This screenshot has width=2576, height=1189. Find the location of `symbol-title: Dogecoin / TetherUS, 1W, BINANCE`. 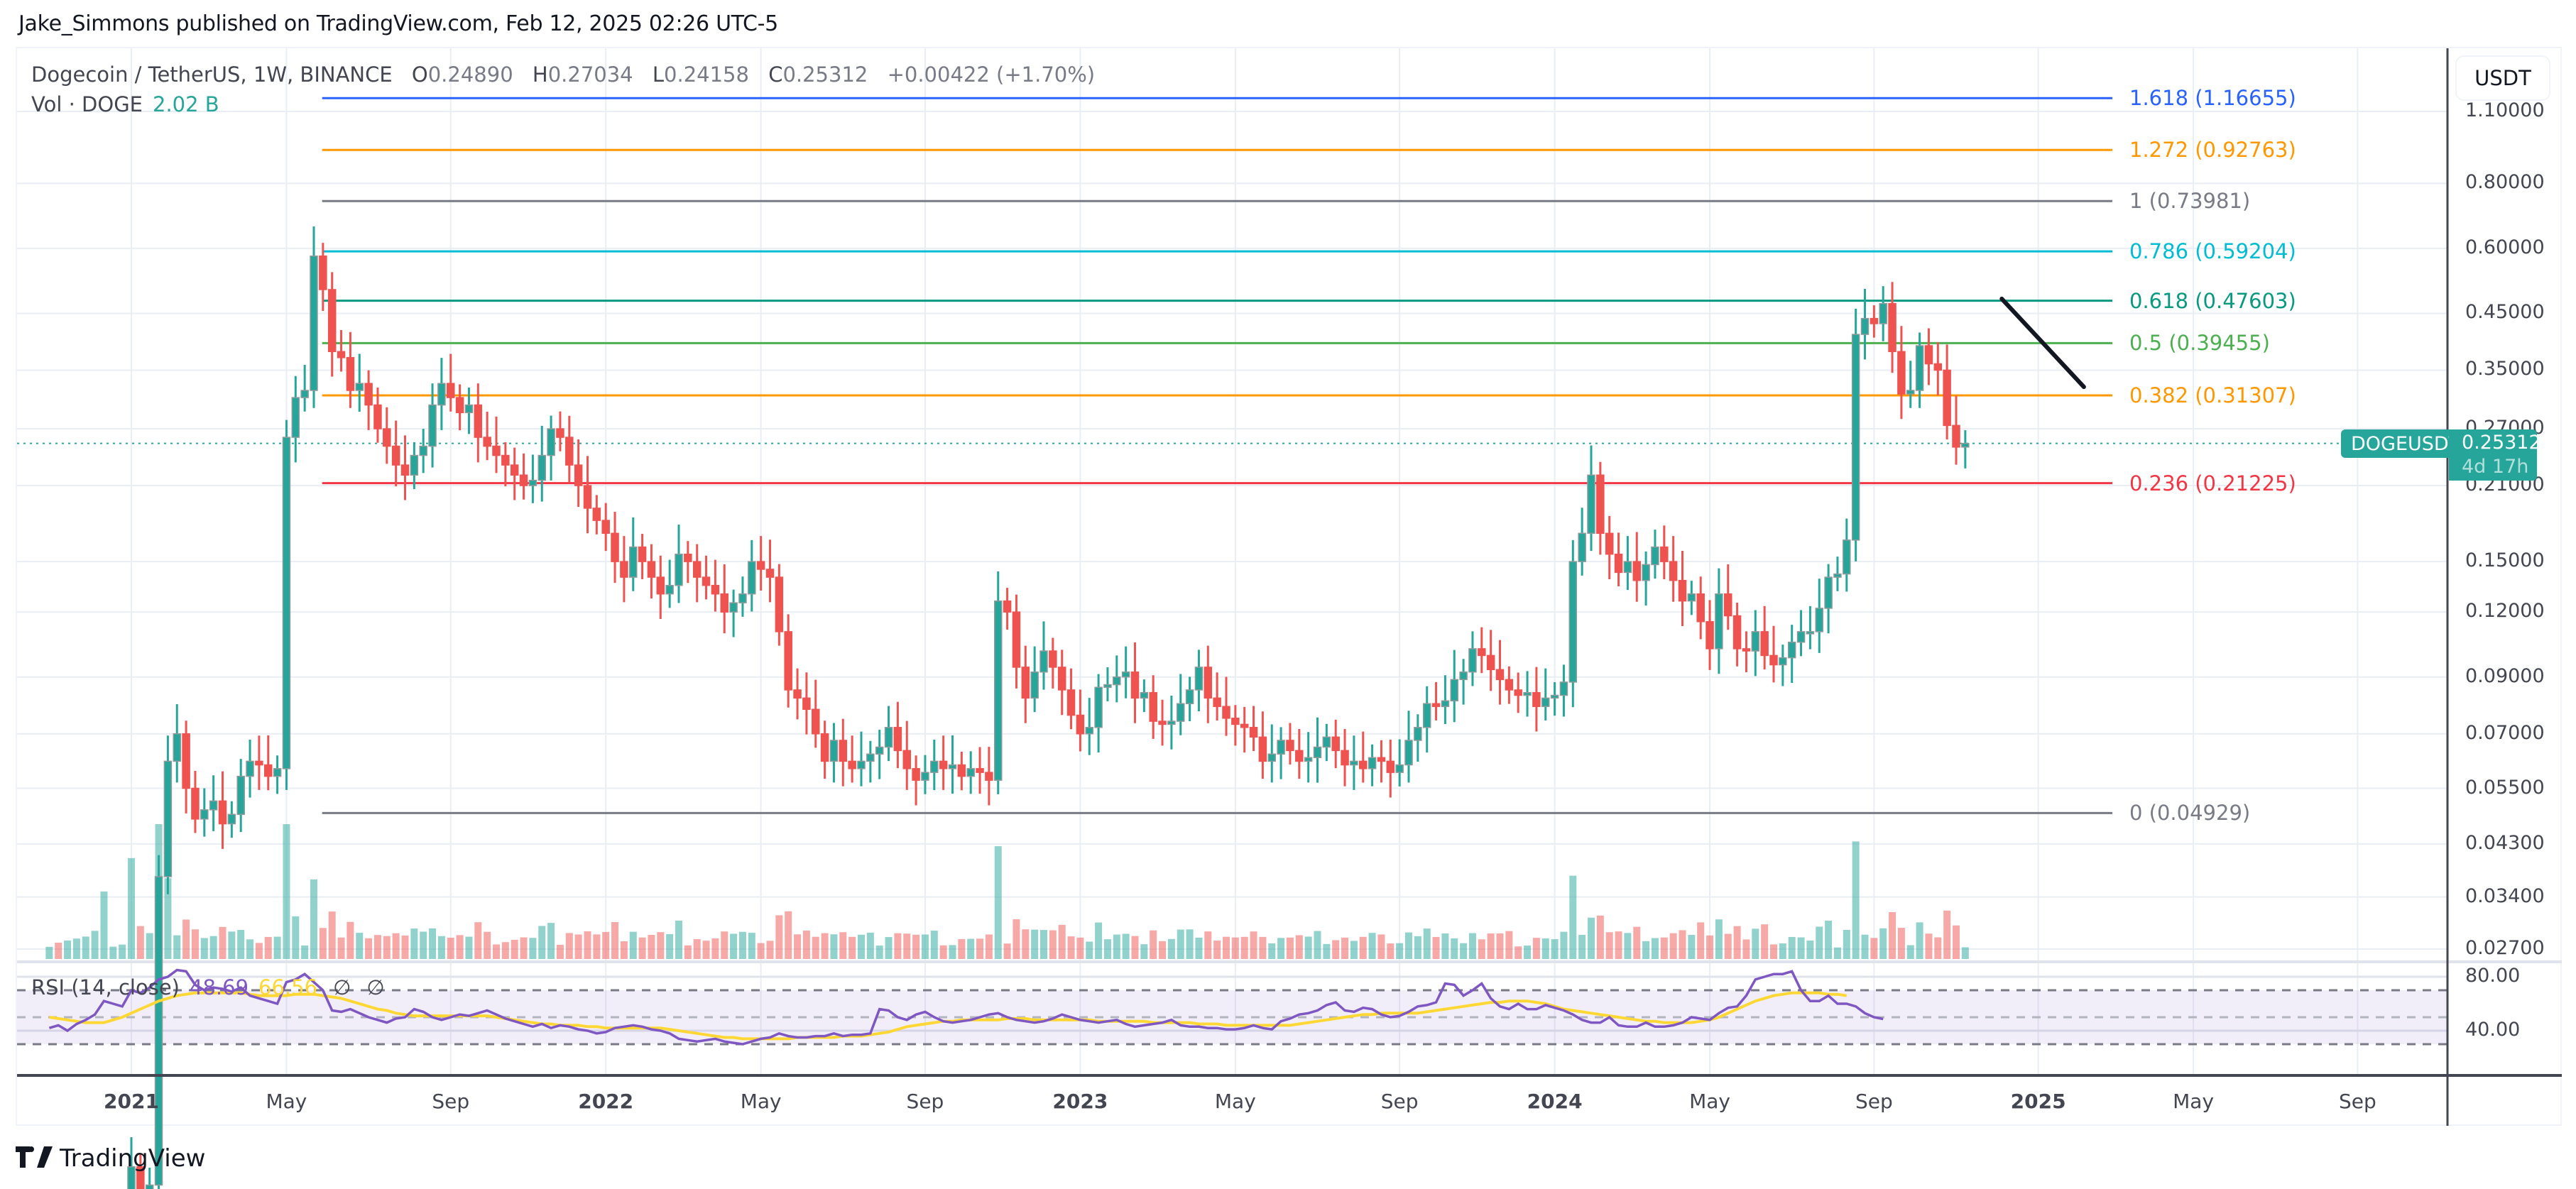

symbol-title: Dogecoin / TetherUS, 1W, BINANCE is located at coordinates (212, 75).